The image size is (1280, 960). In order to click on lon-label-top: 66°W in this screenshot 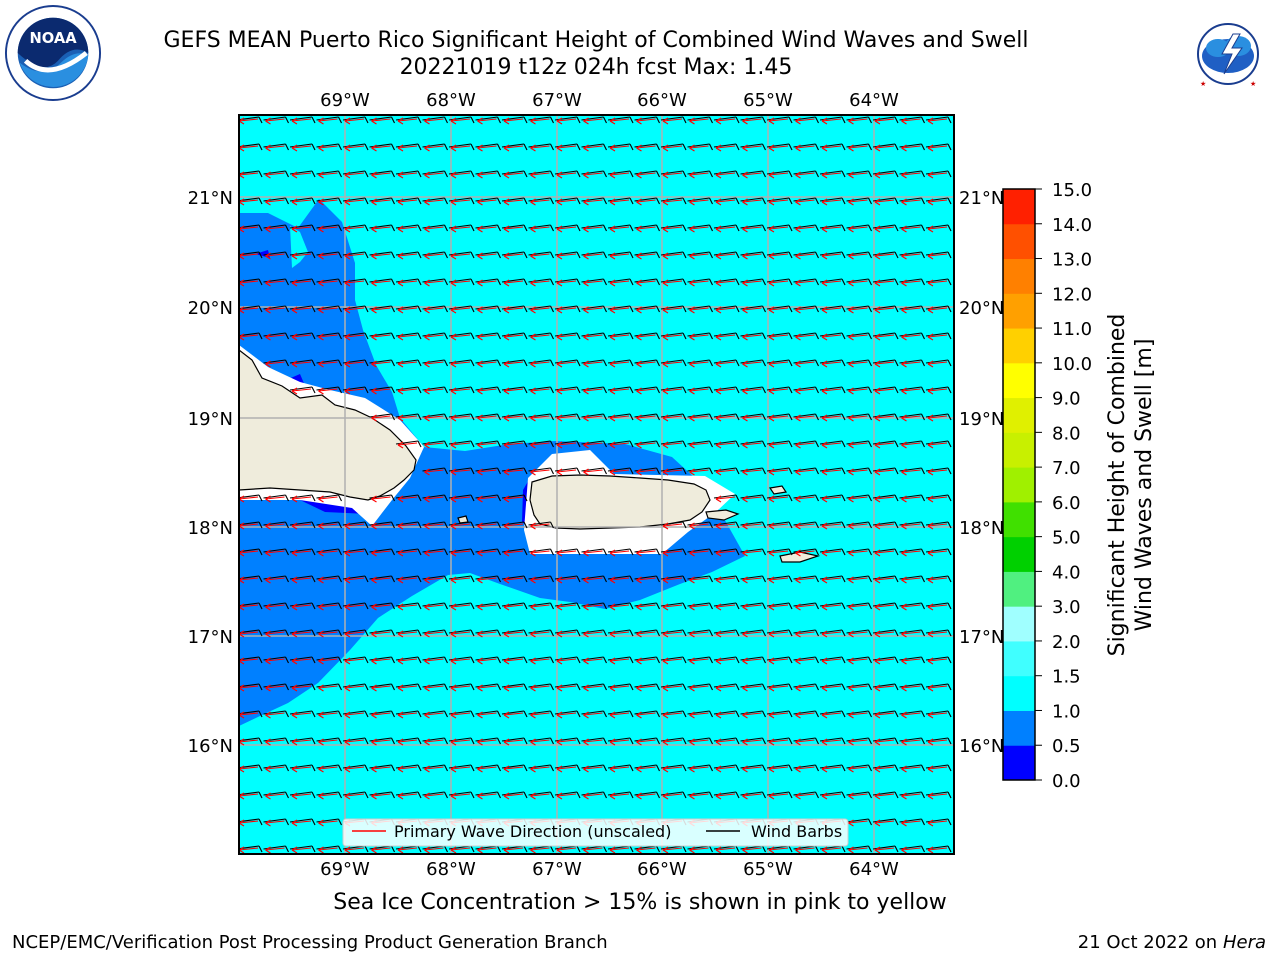, I will do `click(662, 100)`.